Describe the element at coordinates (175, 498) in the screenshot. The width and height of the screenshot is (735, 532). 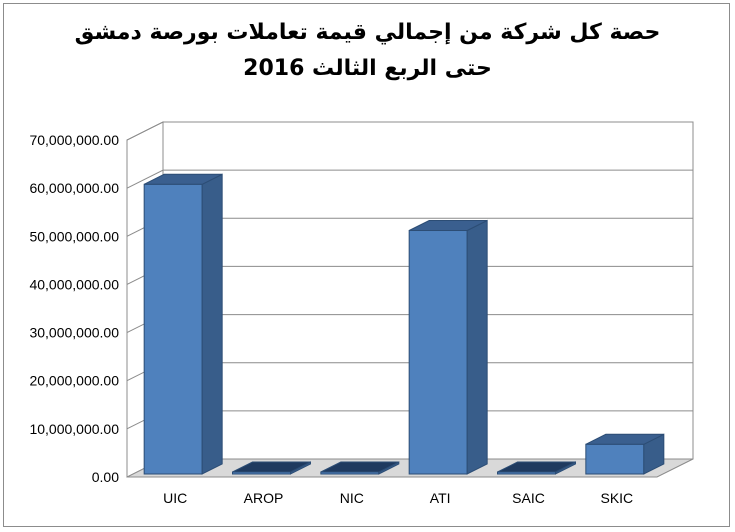
I see `x-tick-label: UIC` at that location.